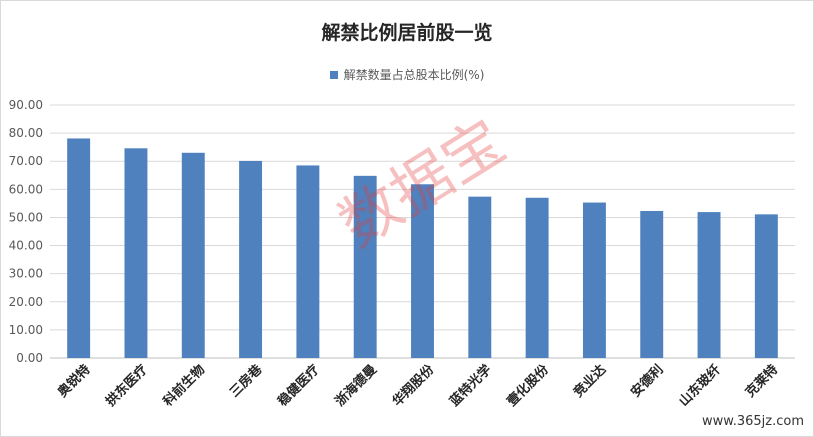 The image size is (814, 437). What do you see at coordinates (407, 33) in the screenshot?
I see `chart-title: 解禁比例居前股一览` at bounding box center [407, 33].